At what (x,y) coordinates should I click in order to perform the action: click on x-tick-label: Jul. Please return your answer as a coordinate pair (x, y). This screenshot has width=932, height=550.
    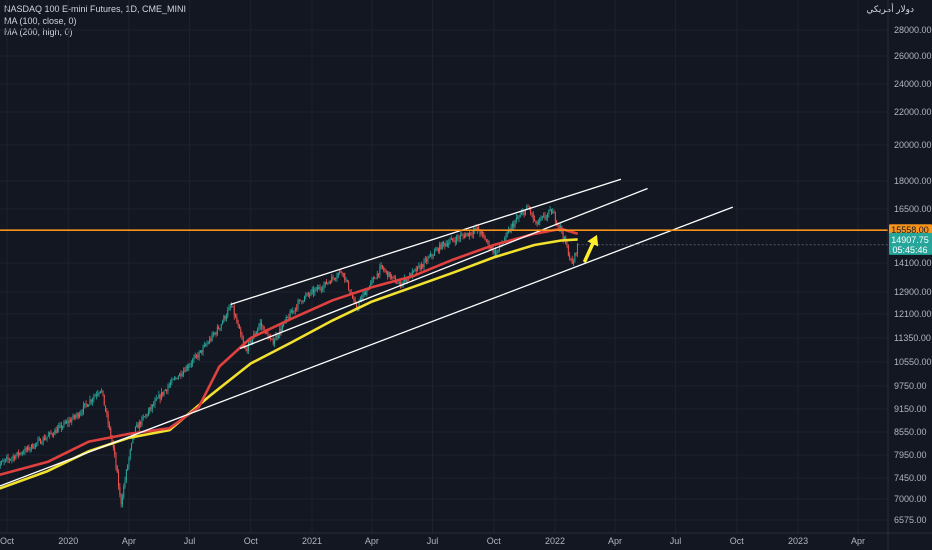
    Looking at the image, I should click on (433, 541).